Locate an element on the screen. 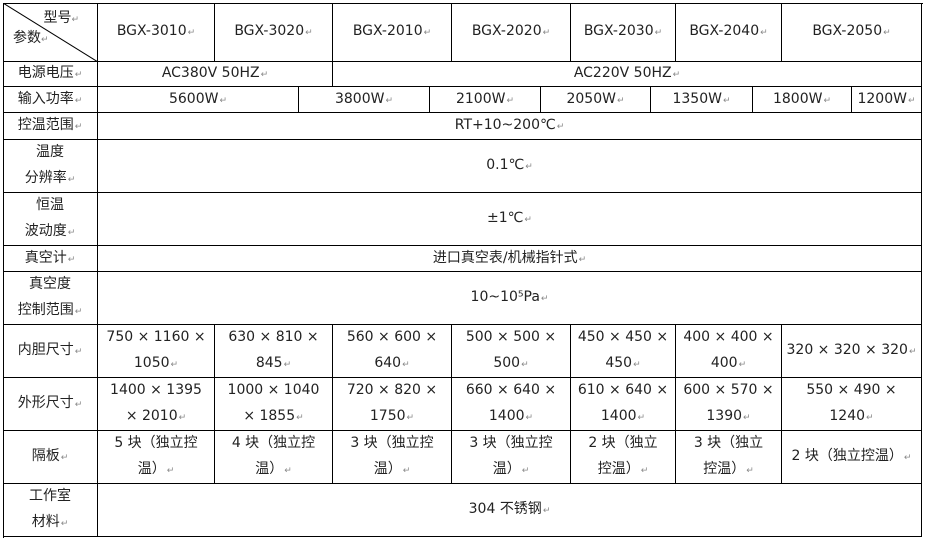  cell-text: 2 块（独立 控温） is located at coordinates (622, 457).